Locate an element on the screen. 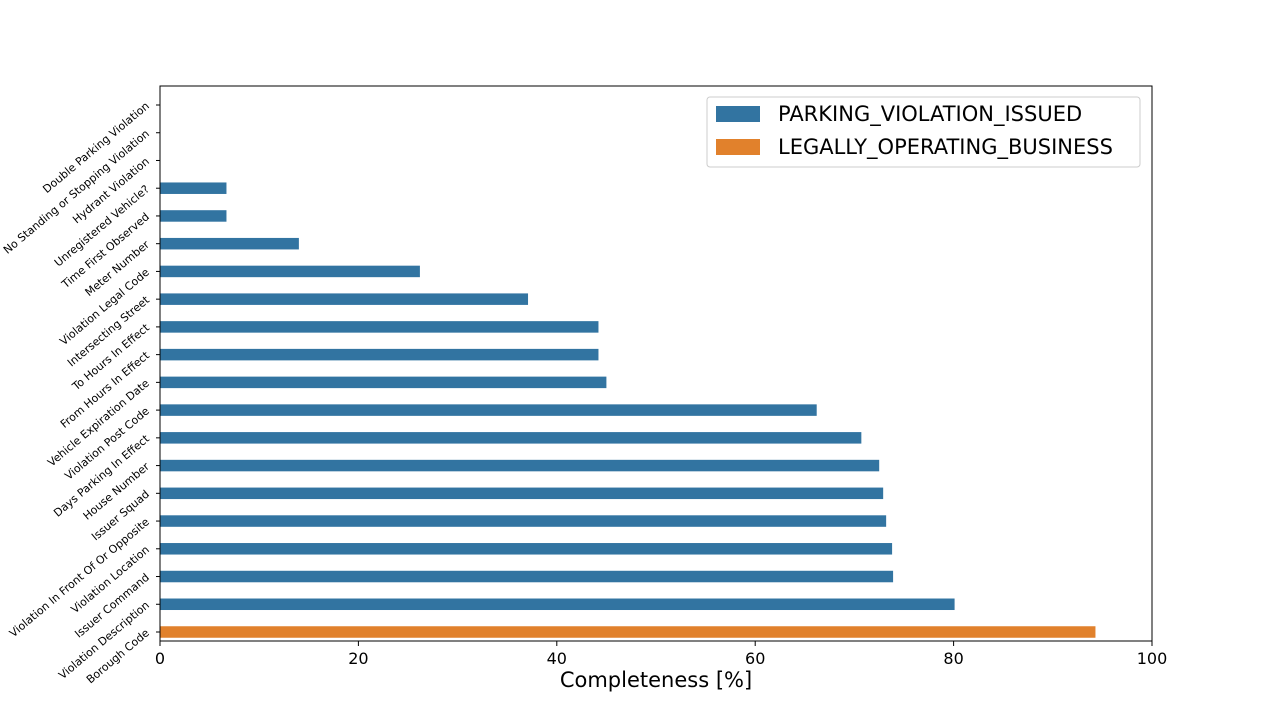 The height and width of the screenshot is (720, 1280). legend-swatch-business is located at coordinates (738, 147).